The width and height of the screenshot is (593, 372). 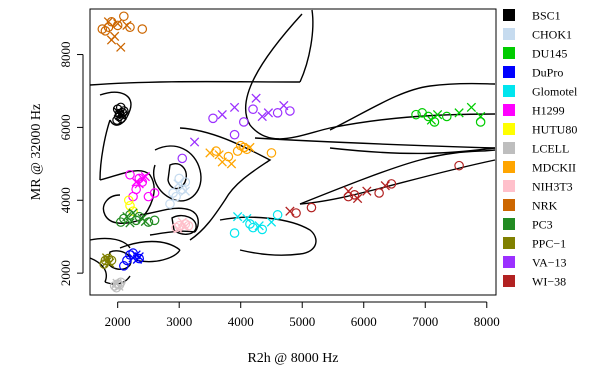 What do you see at coordinates (542, 225) in the screenshot?
I see `legend-label: PC3` at bounding box center [542, 225].